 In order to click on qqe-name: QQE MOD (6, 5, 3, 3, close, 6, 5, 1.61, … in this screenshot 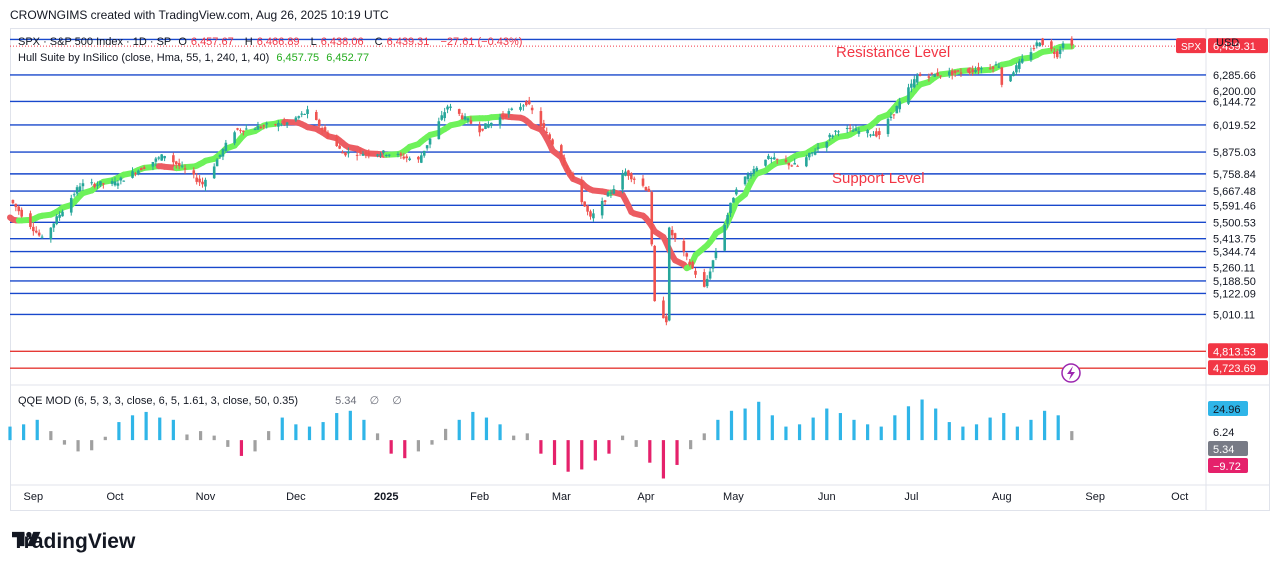, I will do `click(158, 401)`.